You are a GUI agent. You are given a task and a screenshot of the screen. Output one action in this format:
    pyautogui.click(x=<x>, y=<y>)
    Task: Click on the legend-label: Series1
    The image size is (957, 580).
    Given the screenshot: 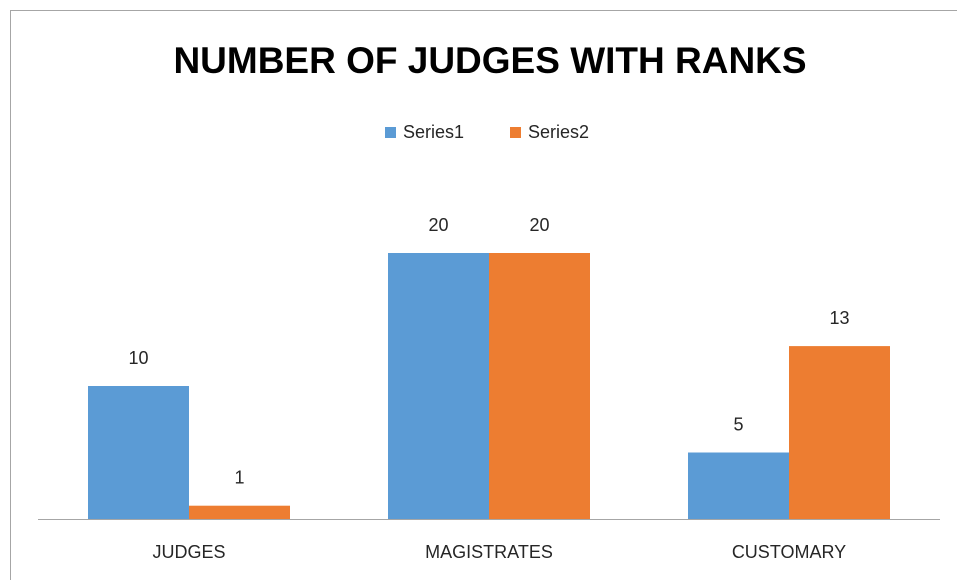 What is the action you would take?
    pyautogui.click(x=433, y=132)
    